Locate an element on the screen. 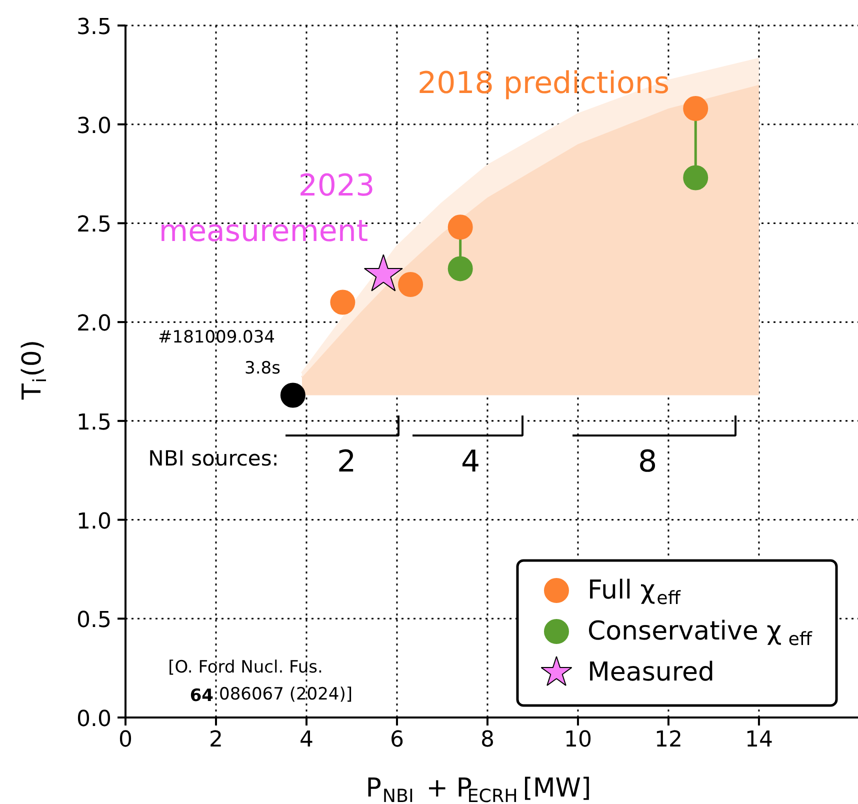  y-axis-title: Ti(0) is located at coordinates (34, 370).